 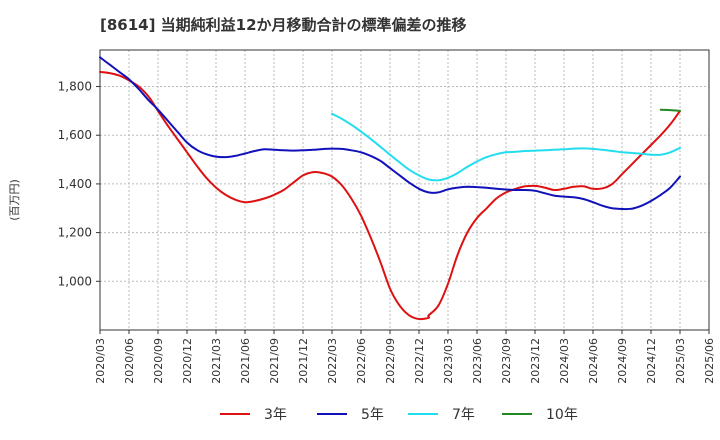 What do you see at coordinates (275, 415) in the screenshot?
I see `legend-label: 3年` at bounding box center [275, 415].